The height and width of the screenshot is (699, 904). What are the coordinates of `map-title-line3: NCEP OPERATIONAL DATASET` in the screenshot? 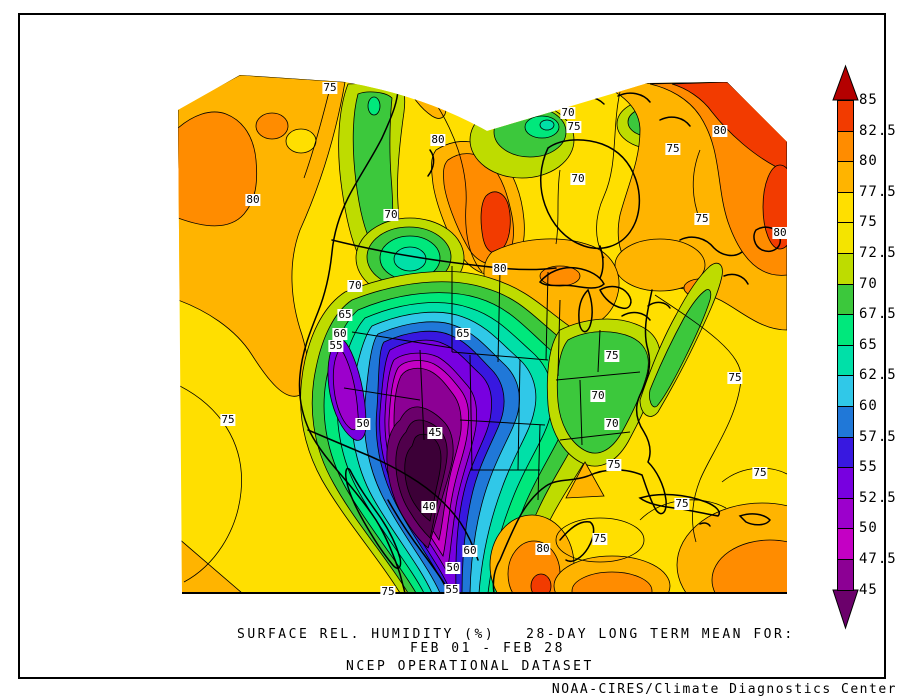 It's located at (470, 666).